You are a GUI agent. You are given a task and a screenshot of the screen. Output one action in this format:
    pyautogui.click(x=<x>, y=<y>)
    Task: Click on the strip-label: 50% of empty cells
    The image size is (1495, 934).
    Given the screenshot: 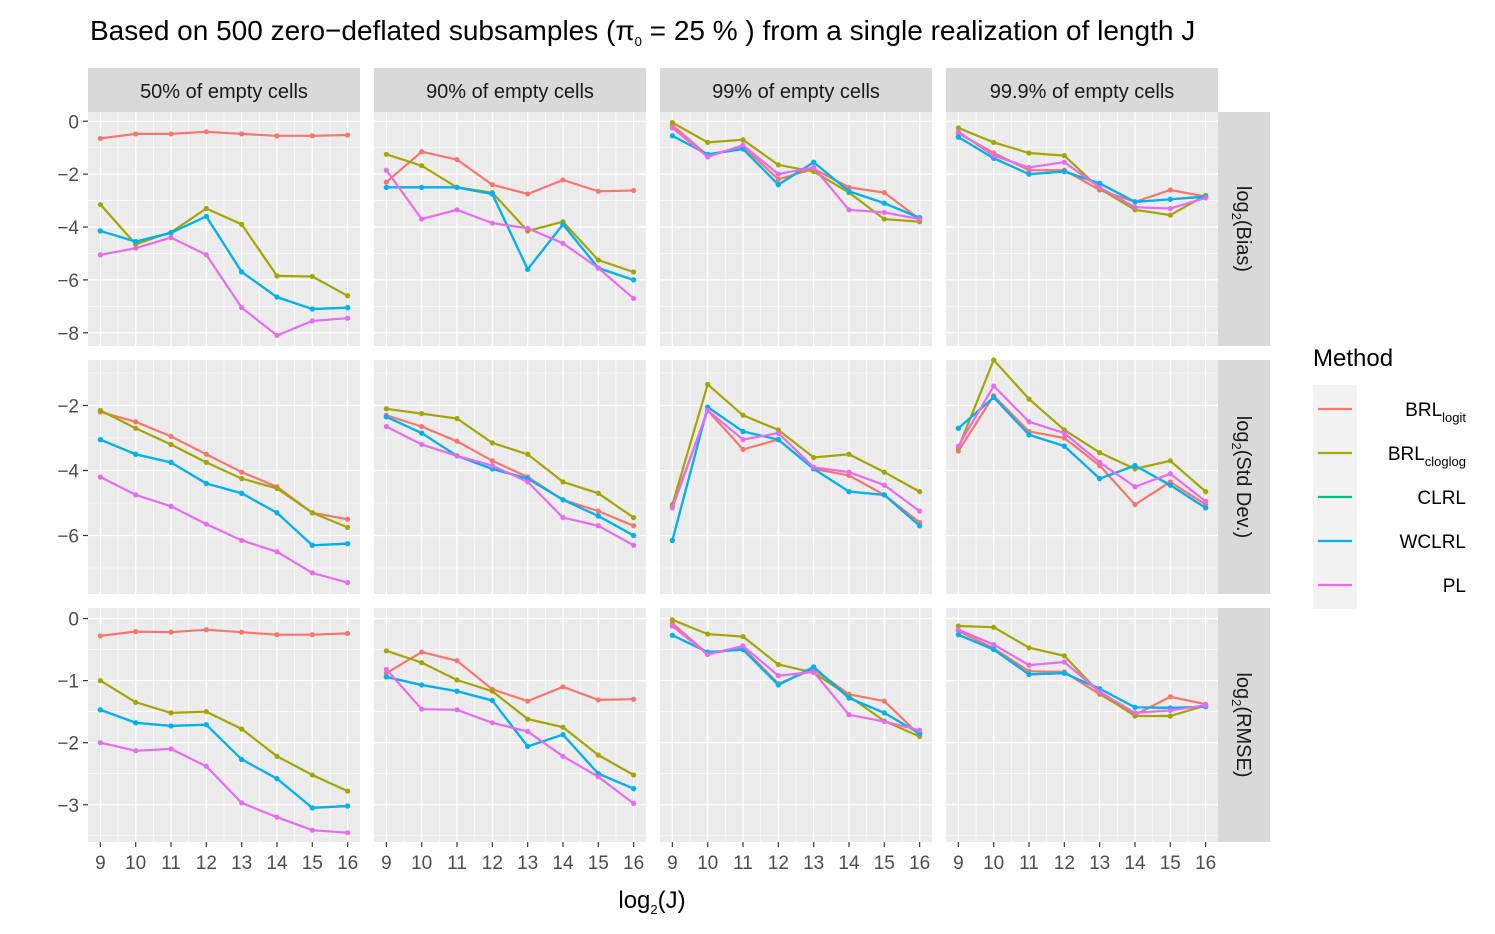 What is the action you would take?
    pyautogui.click(x=224, y=92)
    